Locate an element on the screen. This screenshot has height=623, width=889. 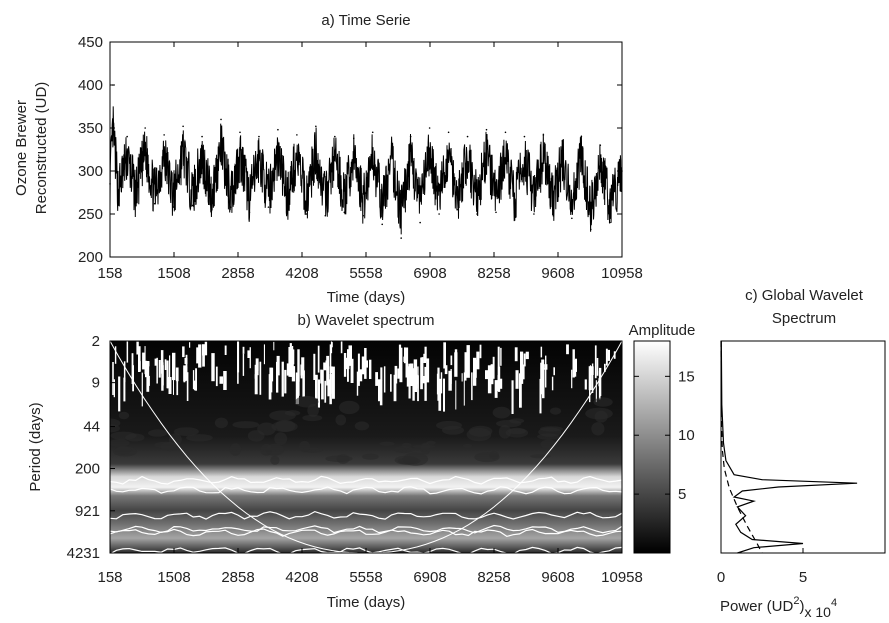
colorbar is located at coordinates (652, 447).